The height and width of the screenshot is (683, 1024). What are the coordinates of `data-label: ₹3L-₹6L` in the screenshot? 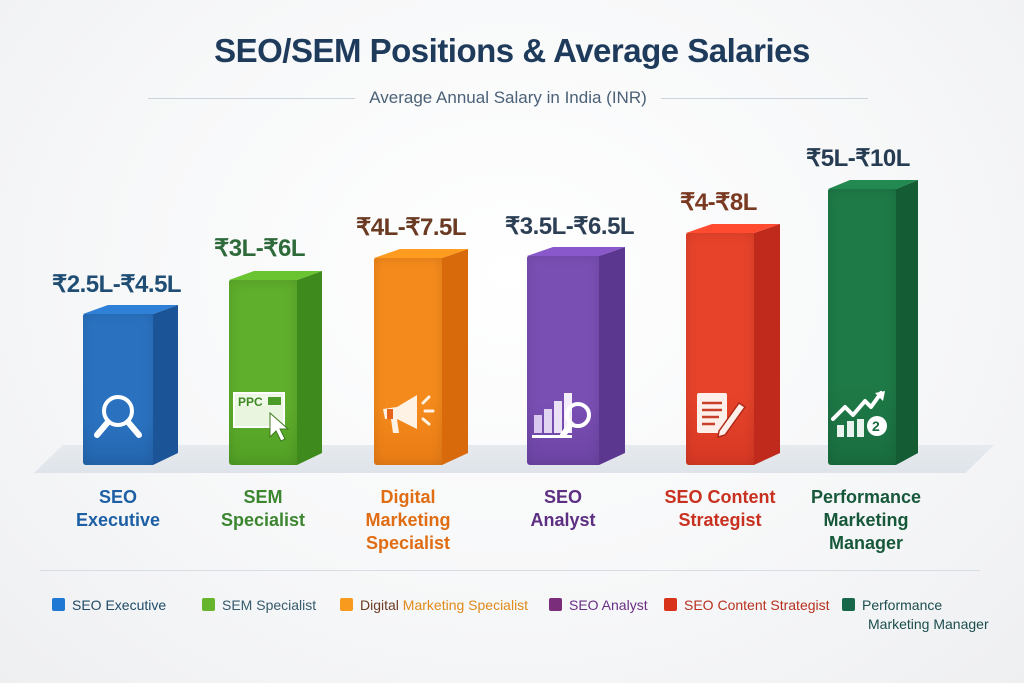 It's located at (260, 248).